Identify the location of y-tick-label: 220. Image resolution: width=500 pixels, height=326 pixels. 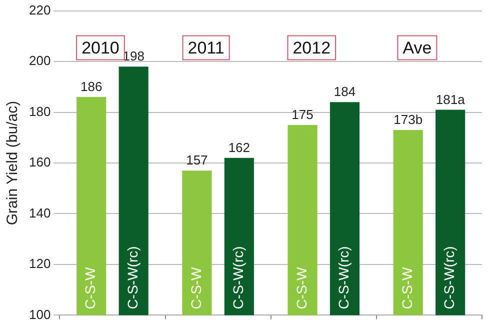
(39, 10).